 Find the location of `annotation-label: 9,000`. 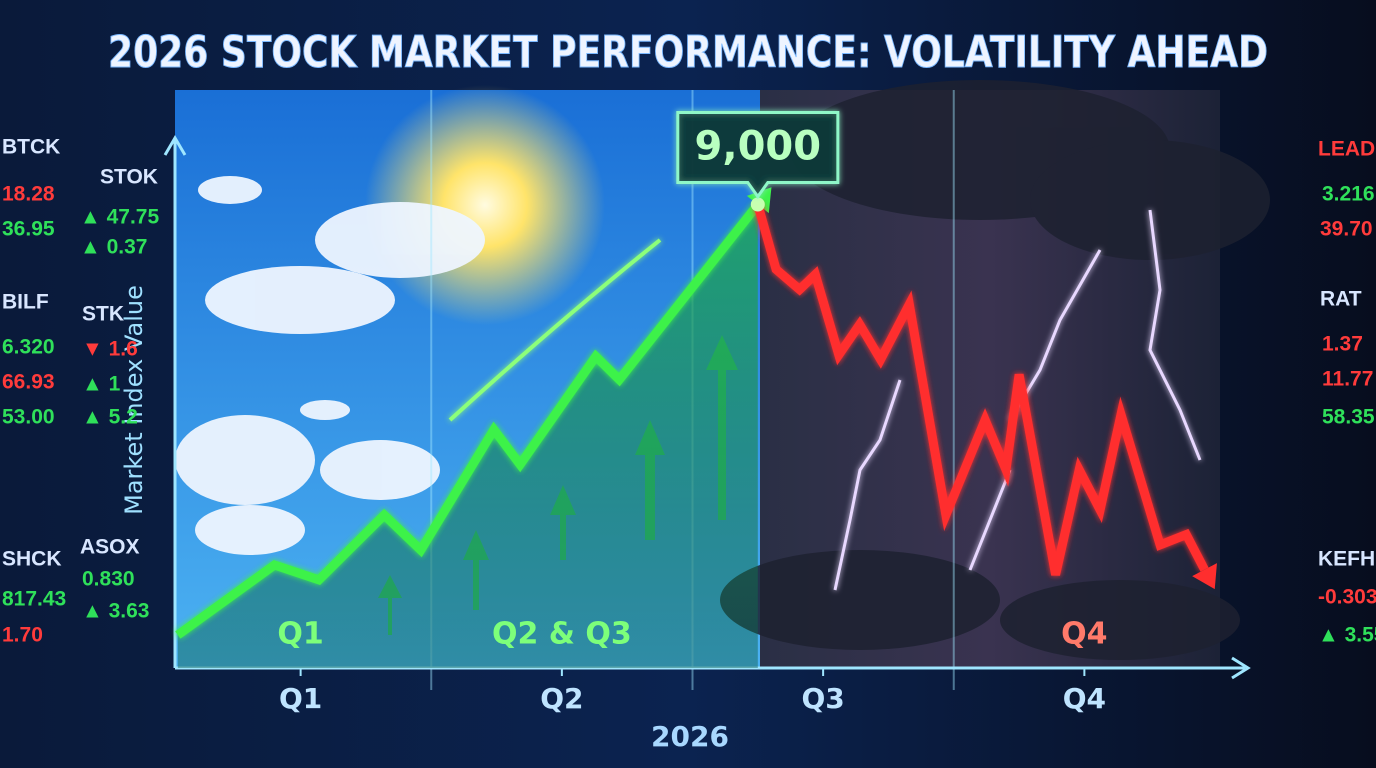

annotation-label: 9,000 is located at coordinates (758, 147).